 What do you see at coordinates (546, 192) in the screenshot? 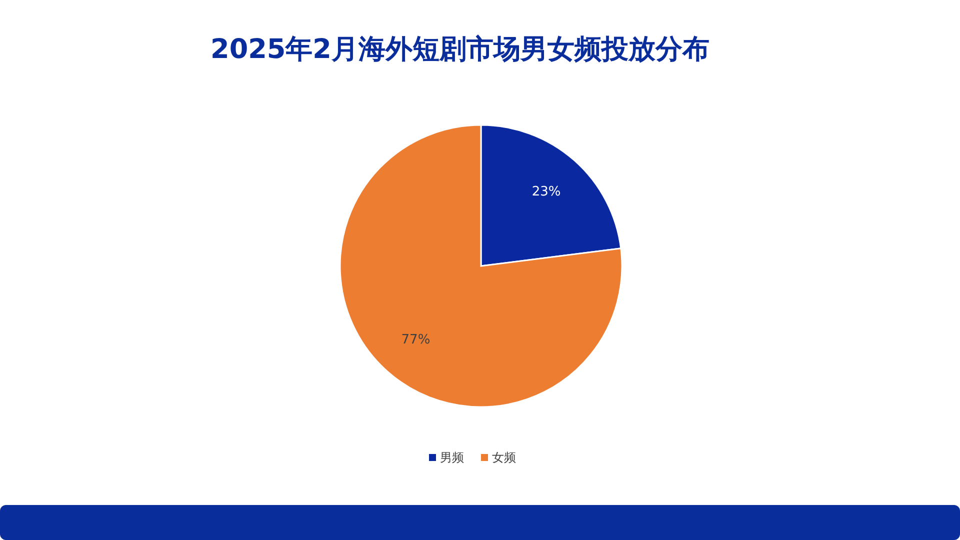
I see `data-label: 23%` at bounding box center [546, 192].